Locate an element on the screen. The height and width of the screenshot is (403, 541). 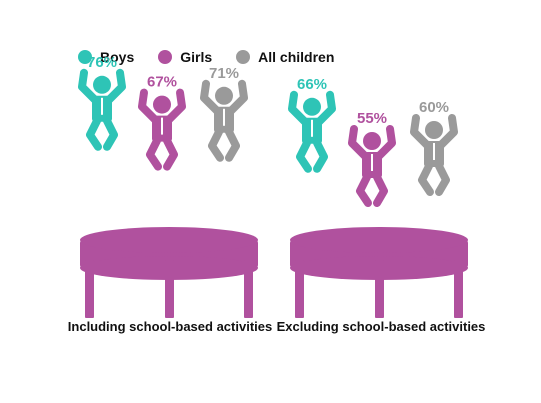
legend-item-all-children: All children is located at coordinates (285, 57).